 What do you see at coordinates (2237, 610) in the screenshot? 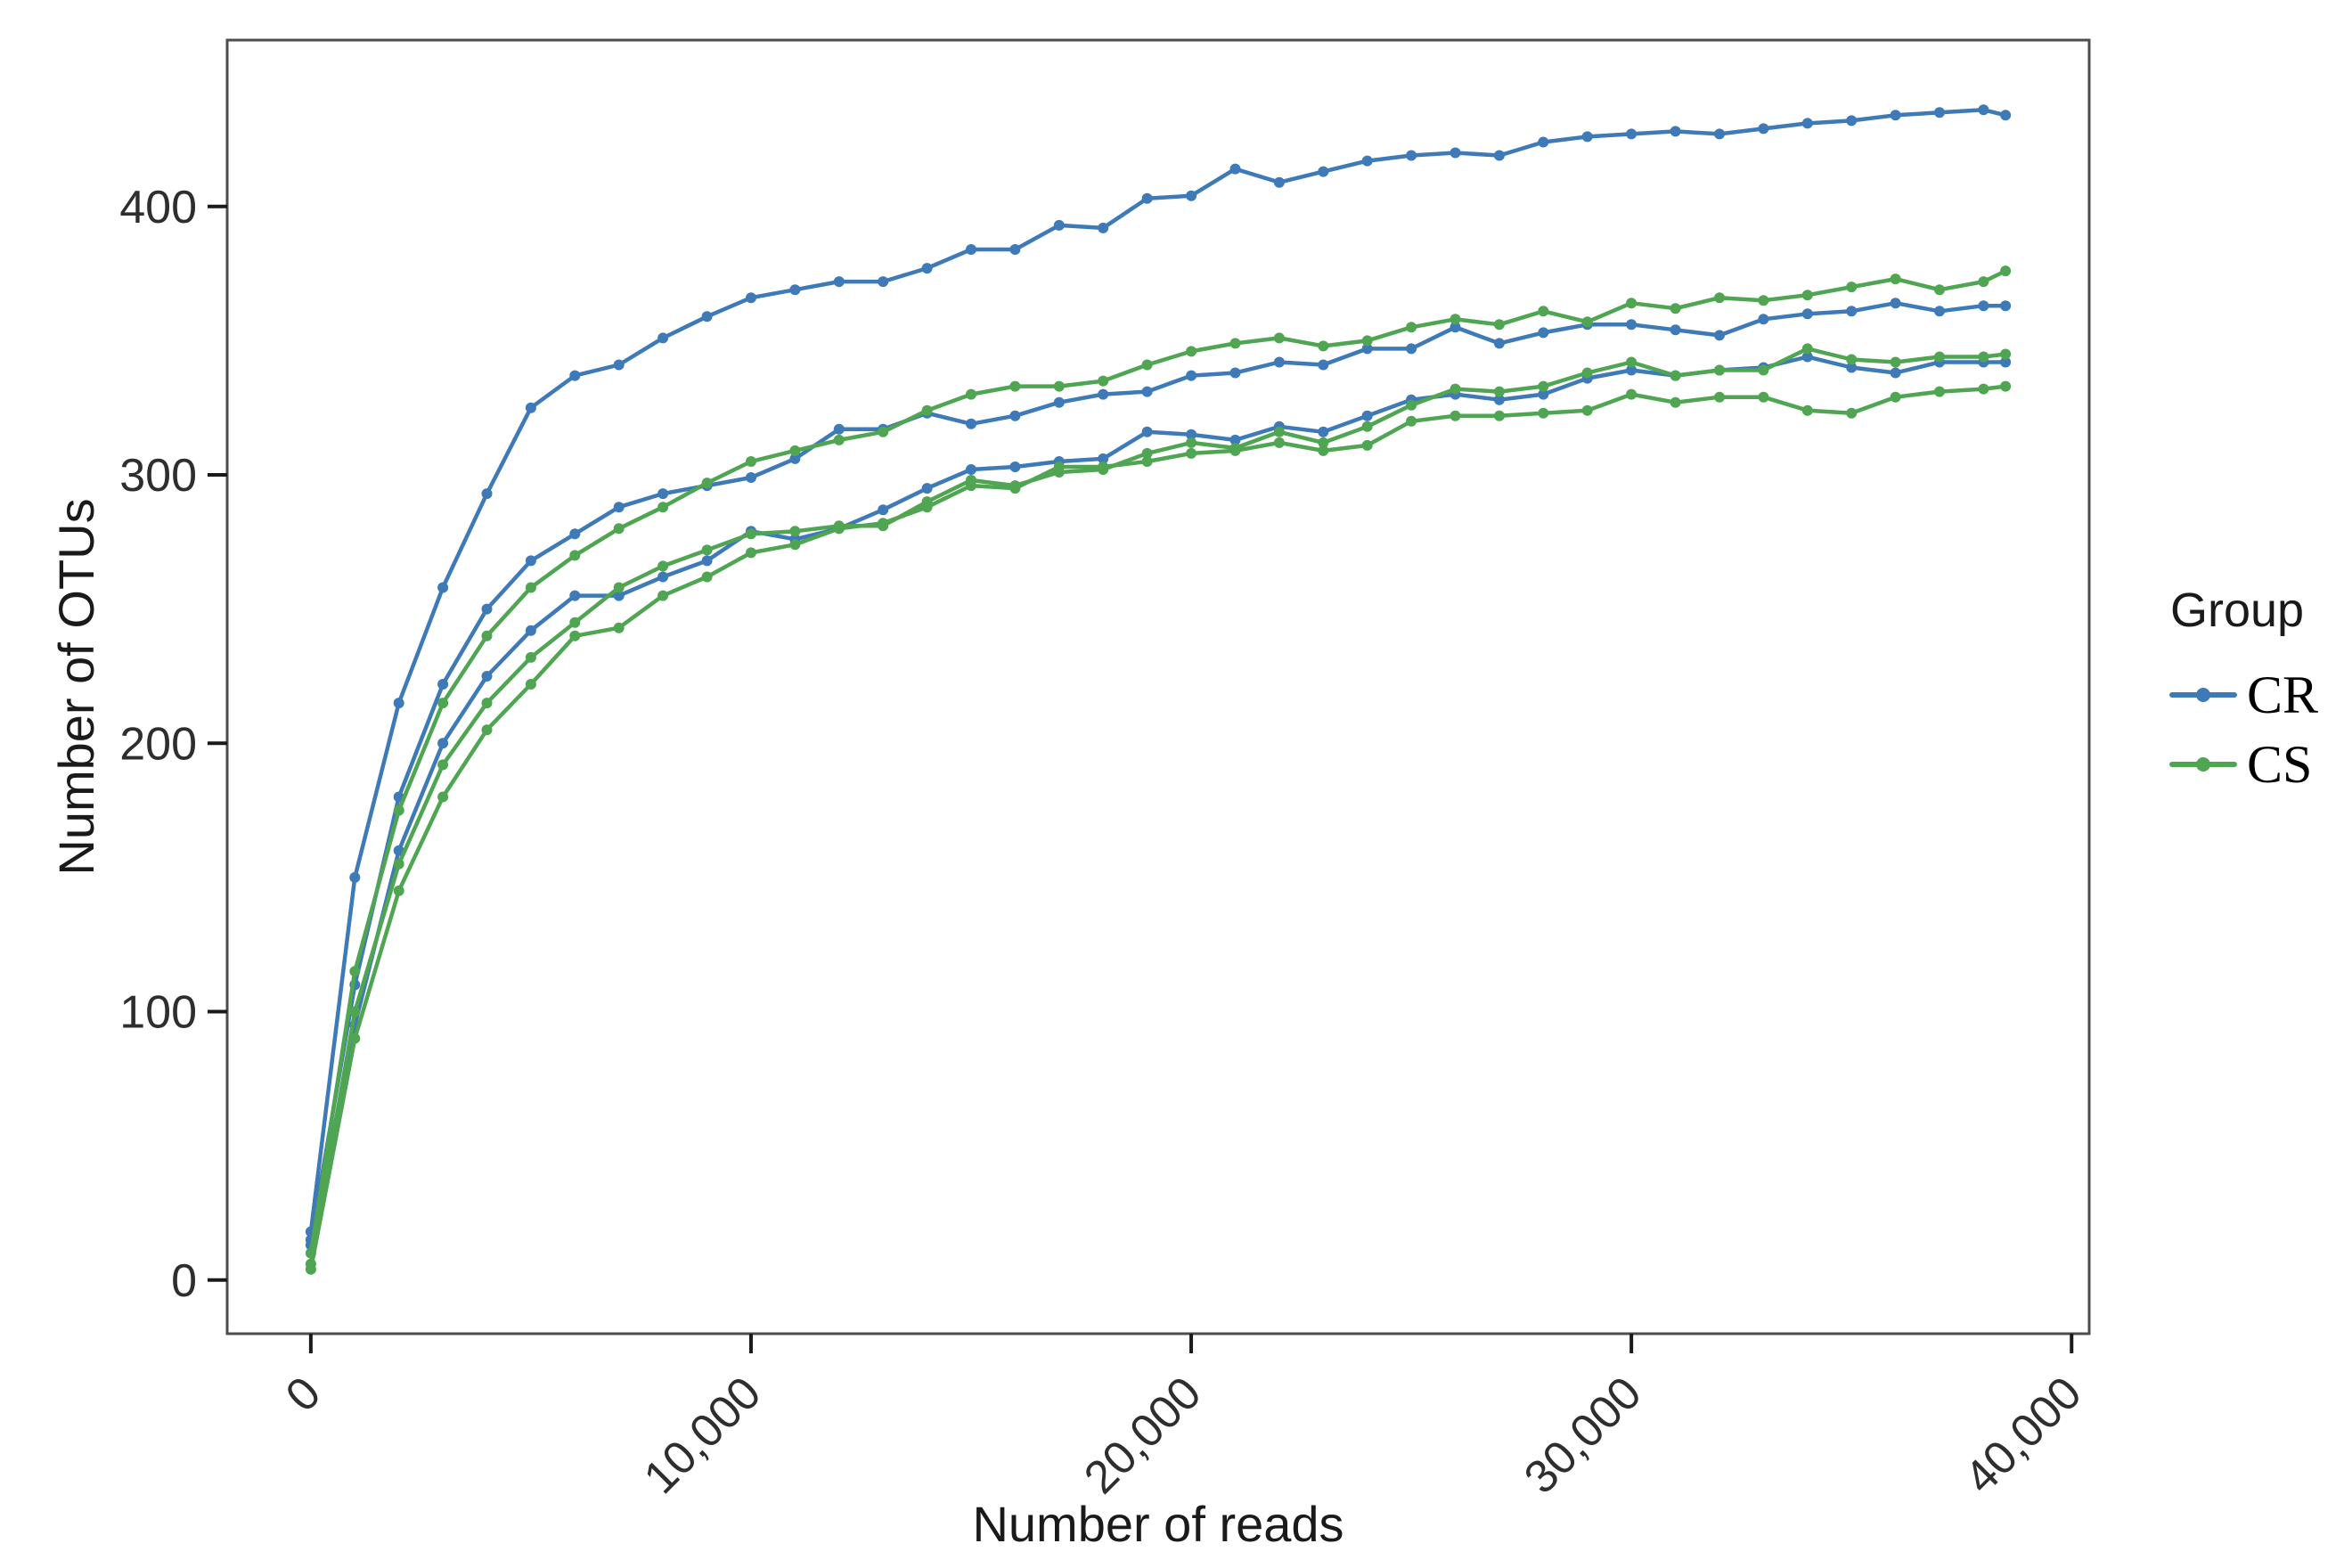
I see `legend-title: Group` at bounding box center [2237, 610].